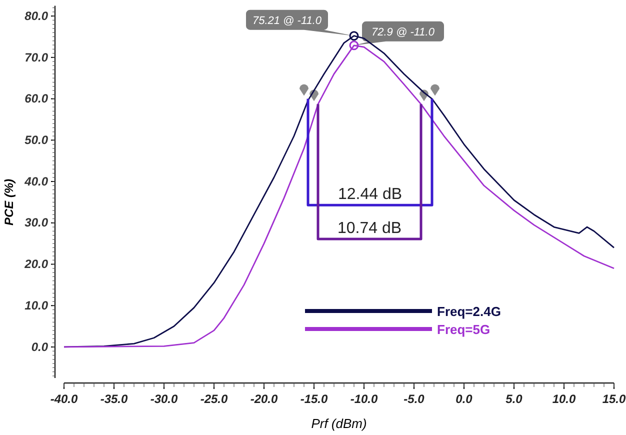 The height and width of the screenshot is (435, 626). I want to click on x-tick-label: -5.0, so click(414, 399).